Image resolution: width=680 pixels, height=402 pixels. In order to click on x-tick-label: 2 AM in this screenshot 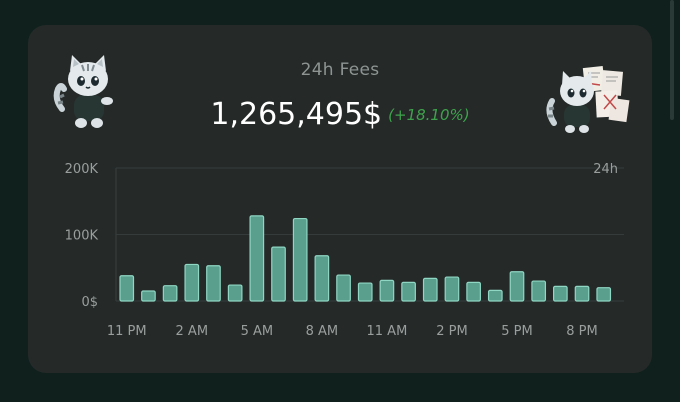, I will do `click(192, 331)`.